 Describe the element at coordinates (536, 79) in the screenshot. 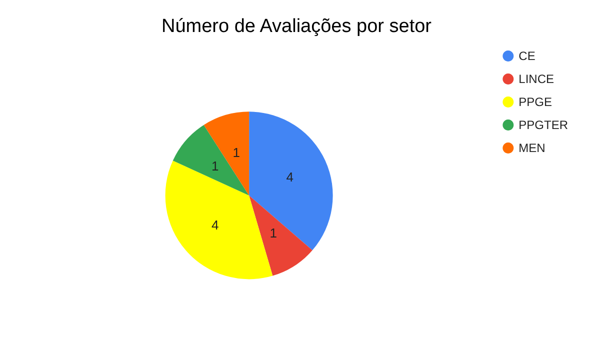

I see `legend-label: LINCE` at that location.